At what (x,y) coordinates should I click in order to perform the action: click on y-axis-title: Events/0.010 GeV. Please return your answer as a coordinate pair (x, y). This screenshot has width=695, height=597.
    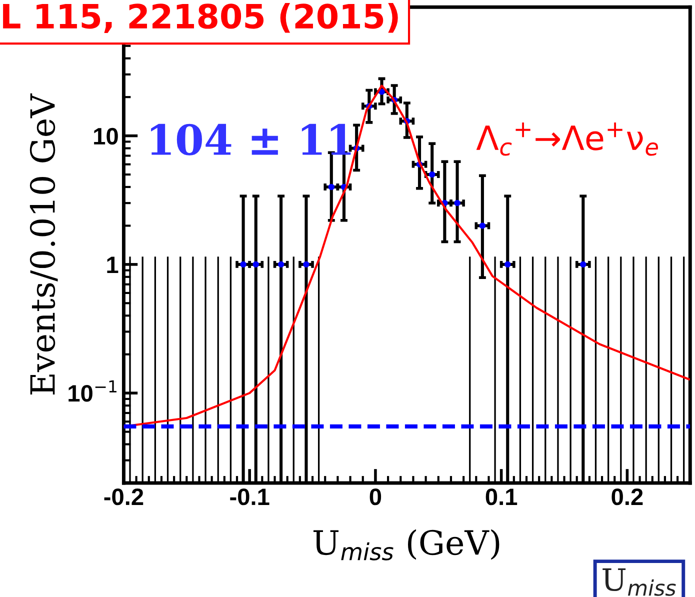
    Looking at the image, I should click on (44, 244).